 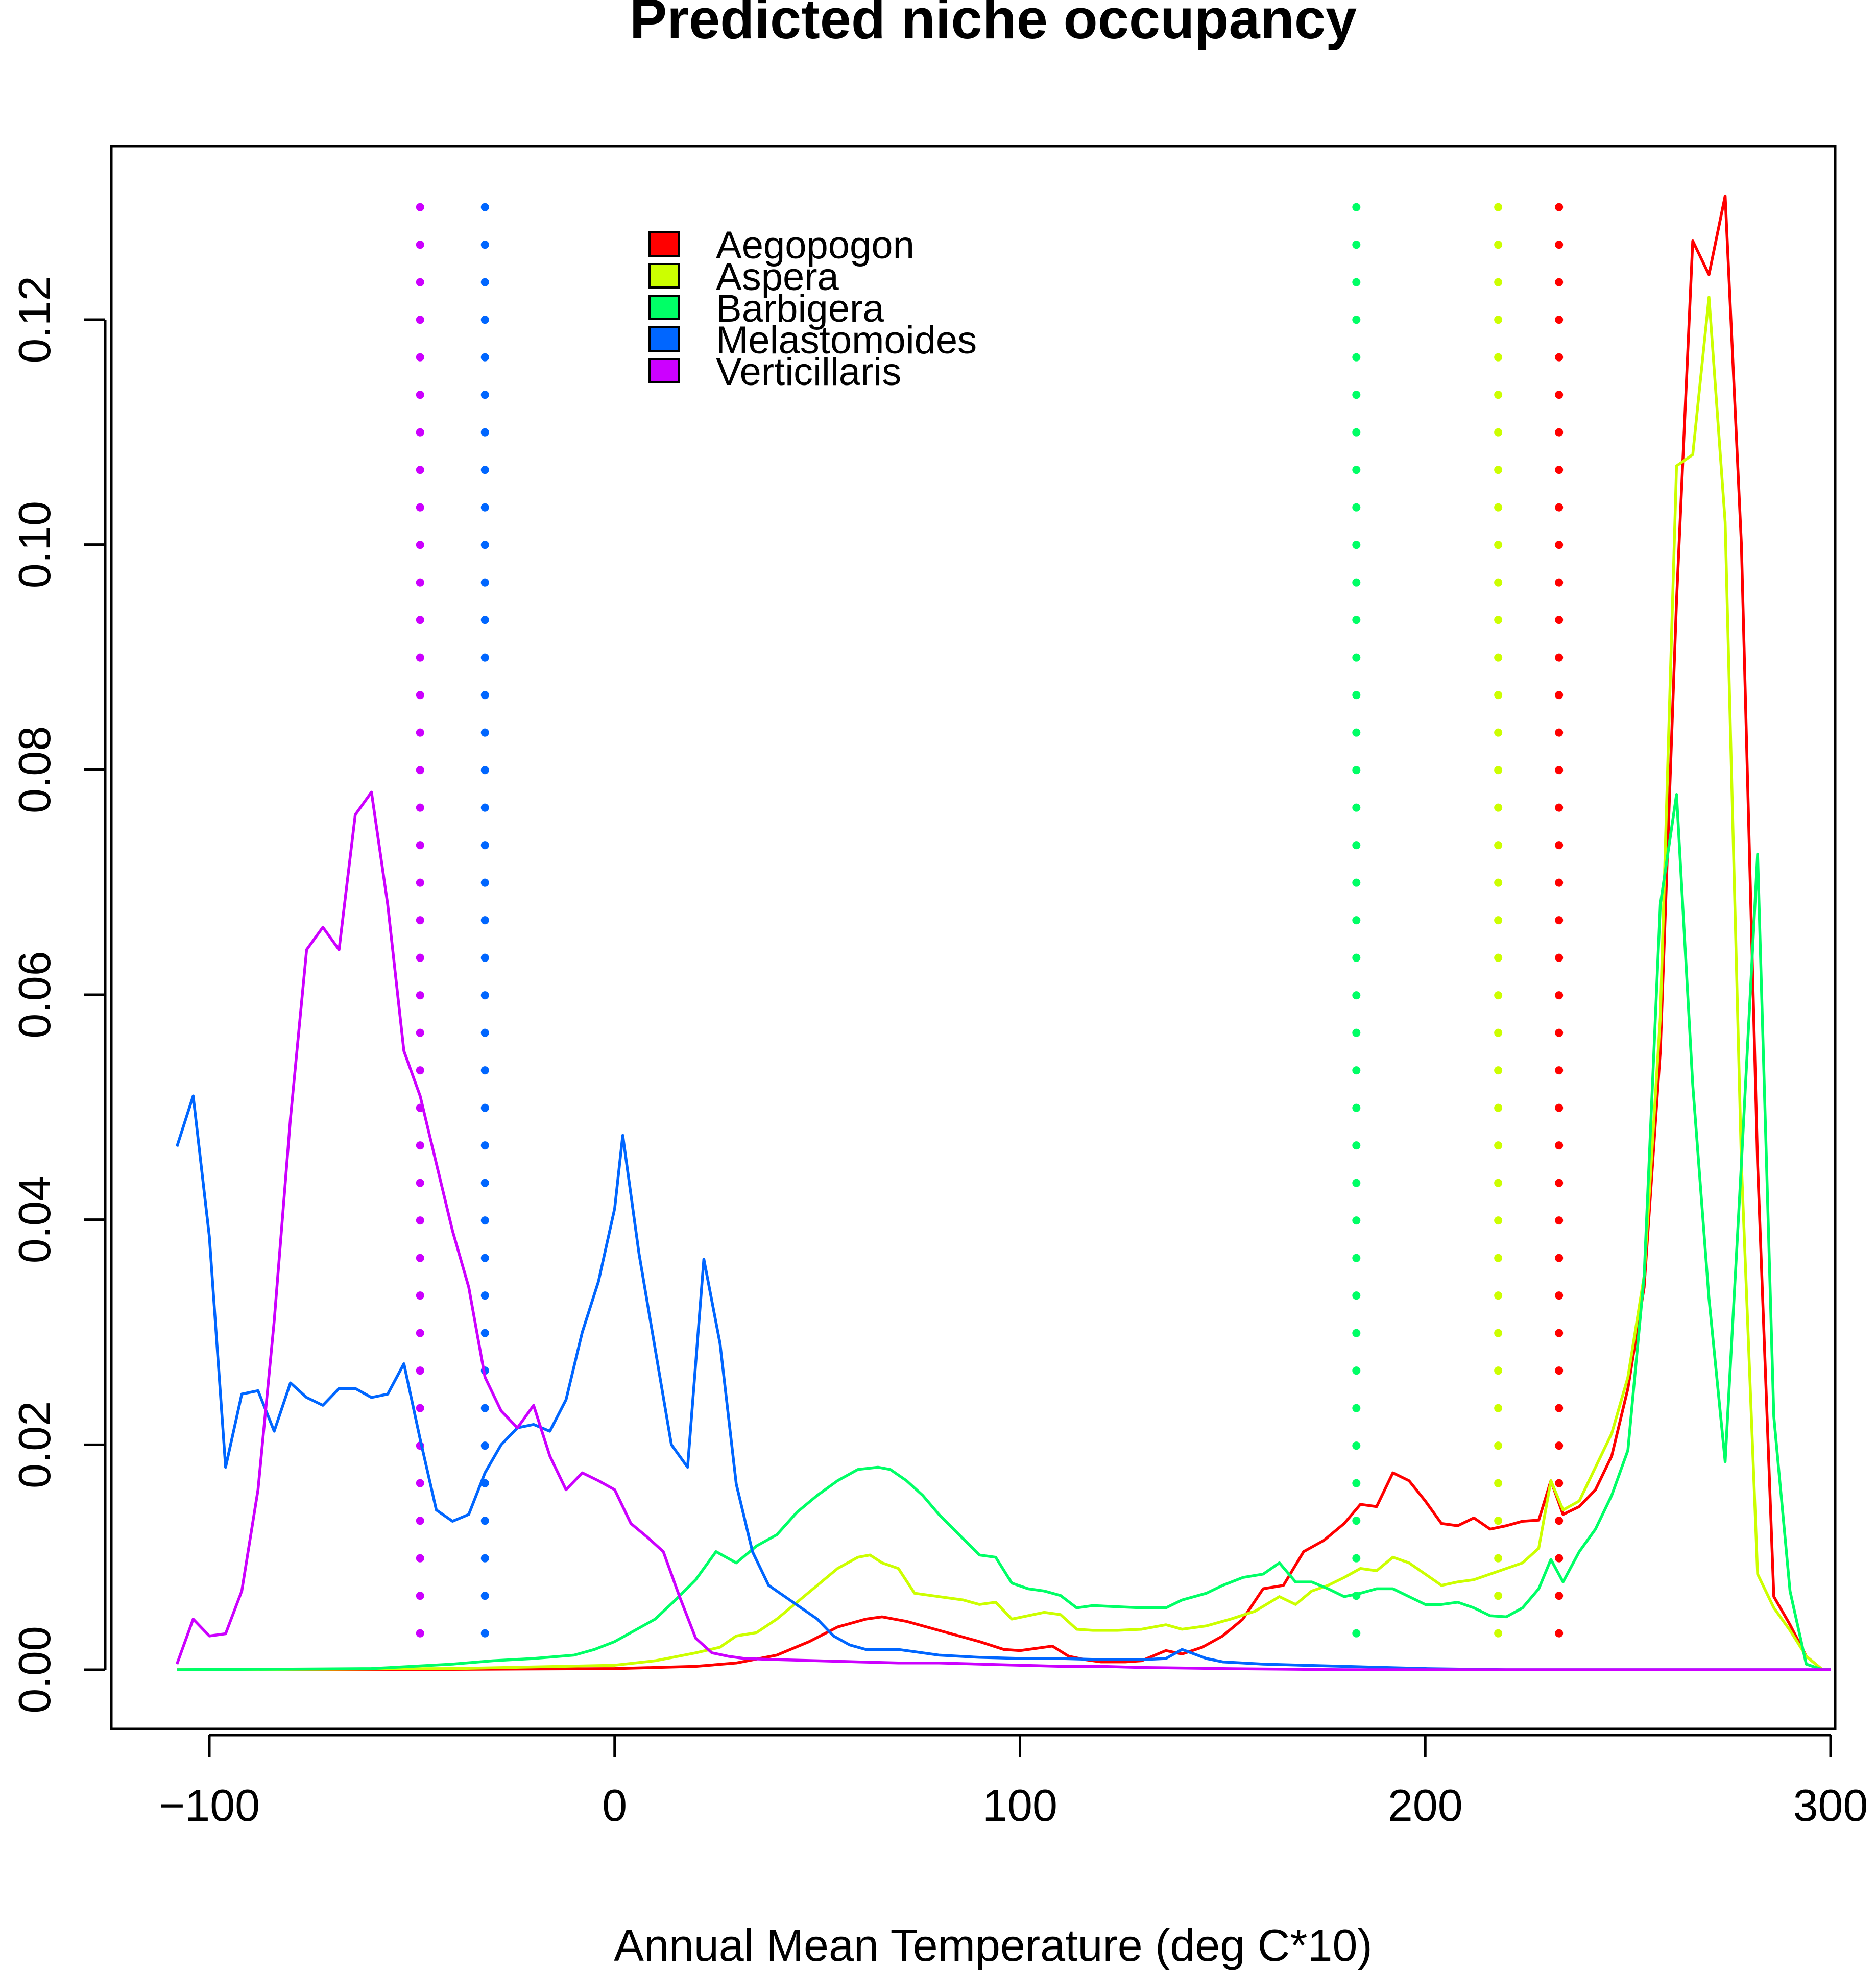 What do you see at coordinates (777, 277) in the screenshot?
I see `legend-label-aspera: Aspera` at bounding box center [777, 277].